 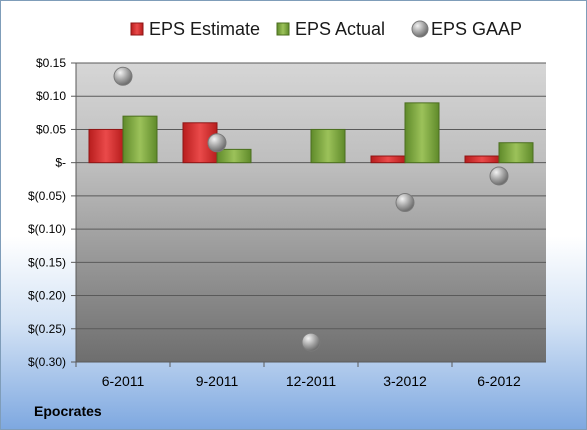 I want to click on x-tick-label: 3-2012, so click(x=405, y=381).